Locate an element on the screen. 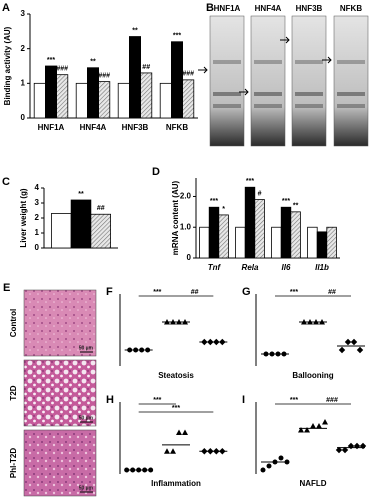  panel-letter: E is located at coordinates (6, 288).